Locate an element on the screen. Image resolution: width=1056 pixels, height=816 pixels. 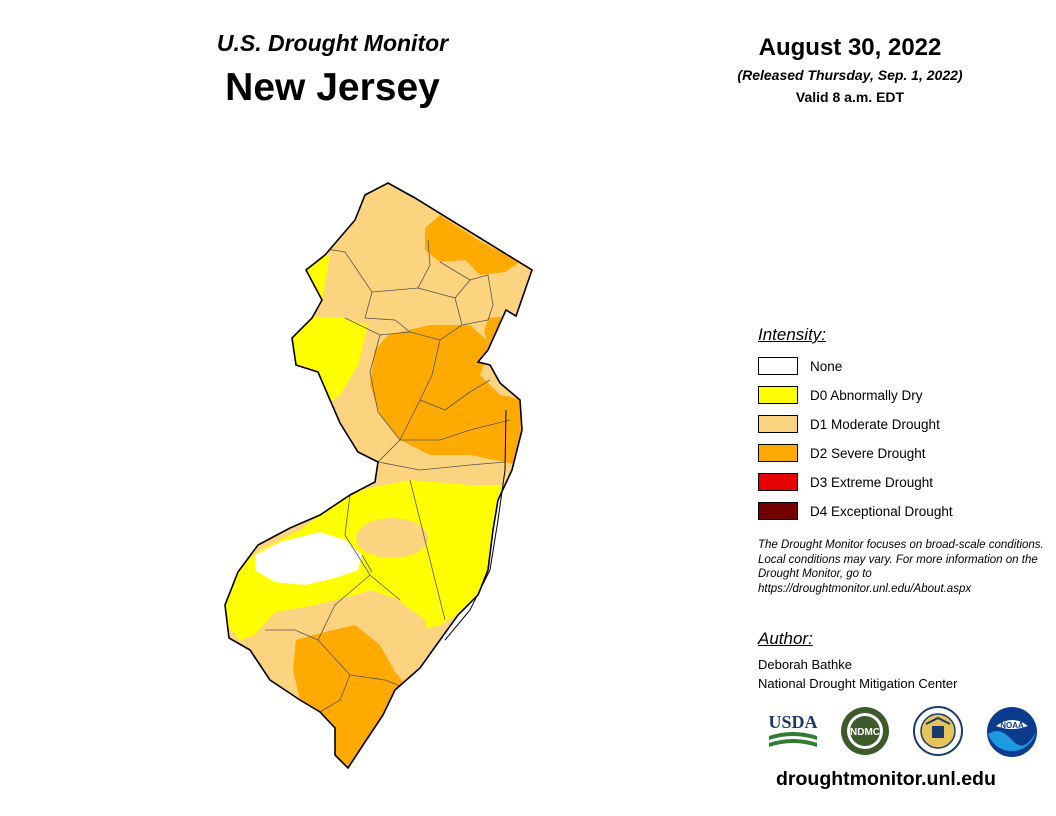
map-date: August 30, 2022 is located at coordinates (850, 47).